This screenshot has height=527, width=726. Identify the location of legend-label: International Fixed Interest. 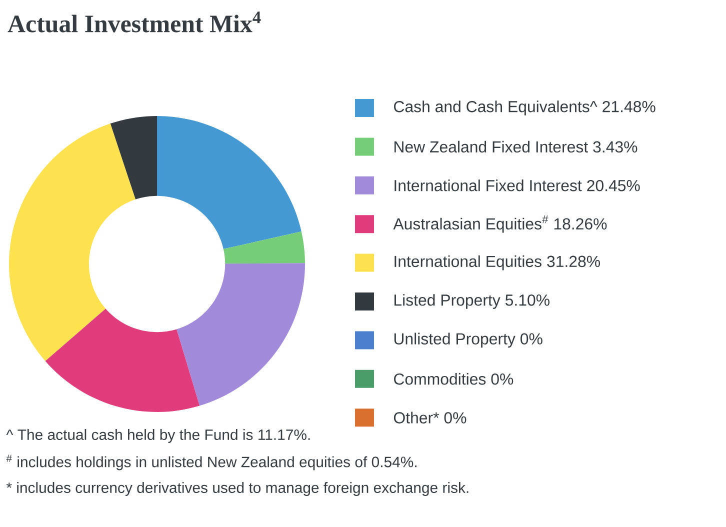
(488, 186).